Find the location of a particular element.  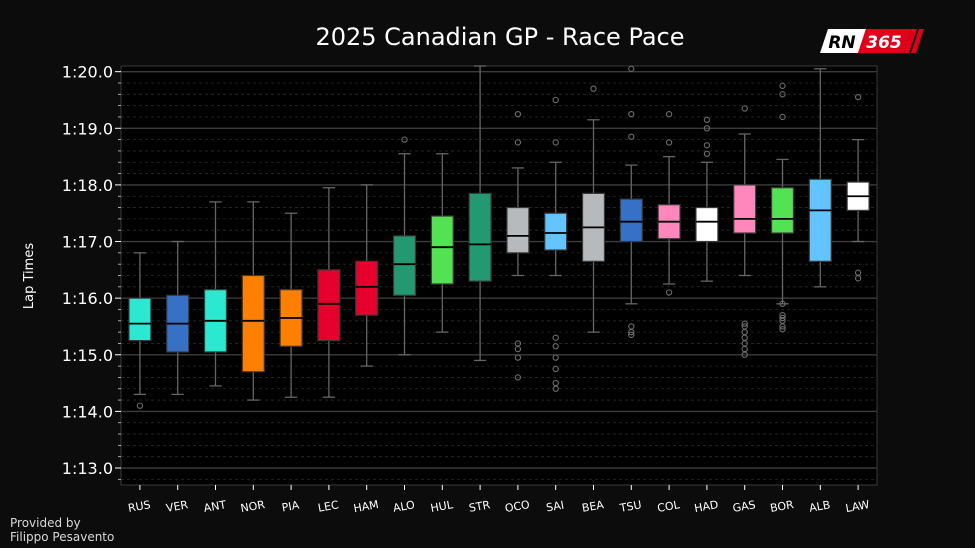

box-law is located at coordinates (858, 187).